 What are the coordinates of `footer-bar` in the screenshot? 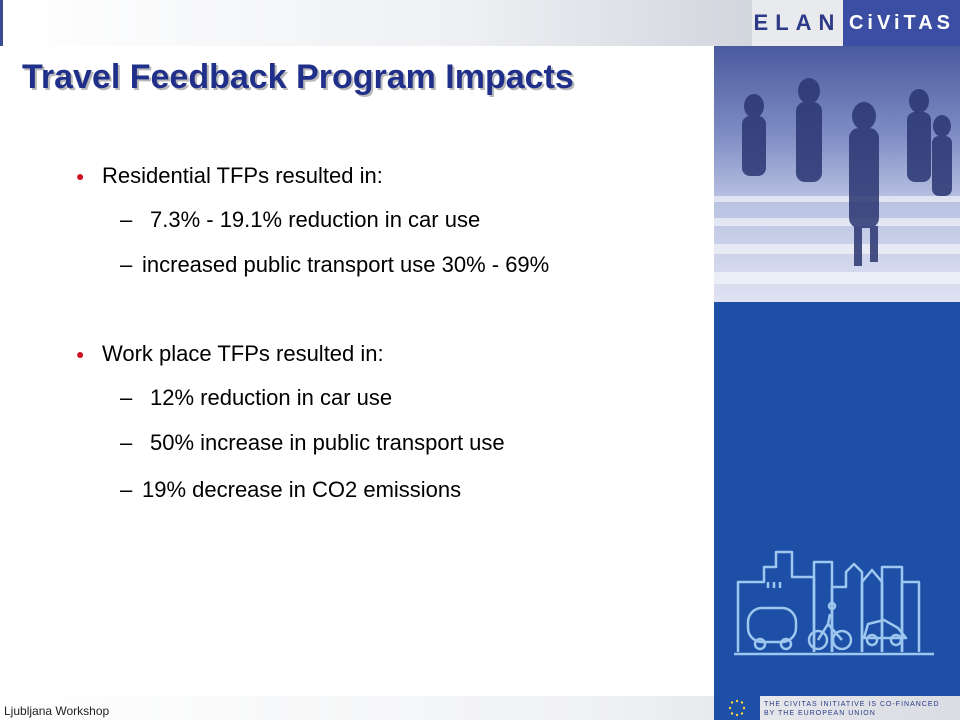 It's located at (480, 708).